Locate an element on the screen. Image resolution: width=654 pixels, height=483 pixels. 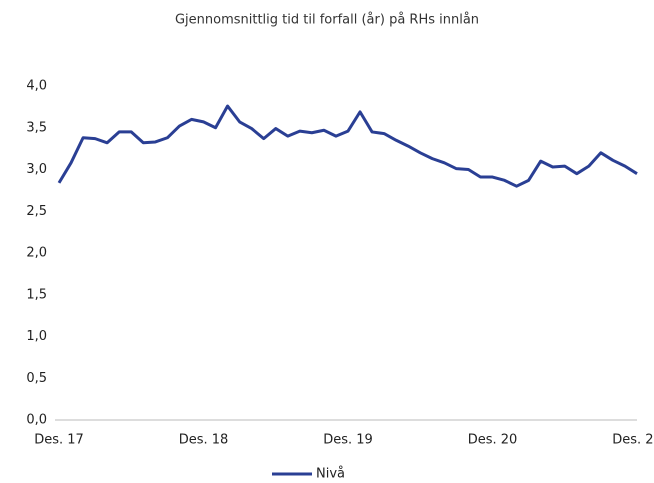
x-tick-label: Des. 18 is located at coordinates (204, 440).